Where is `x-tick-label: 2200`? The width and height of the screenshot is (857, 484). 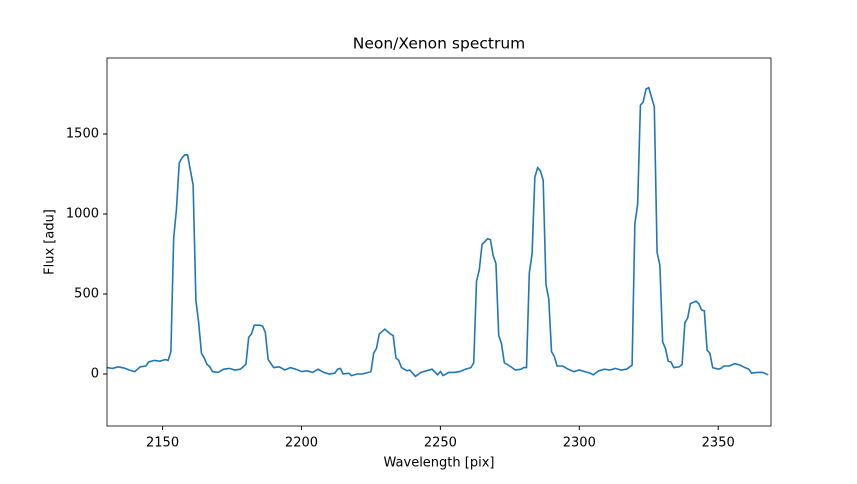
x-tick-label: 2200 is located at coordinates (301, 443).